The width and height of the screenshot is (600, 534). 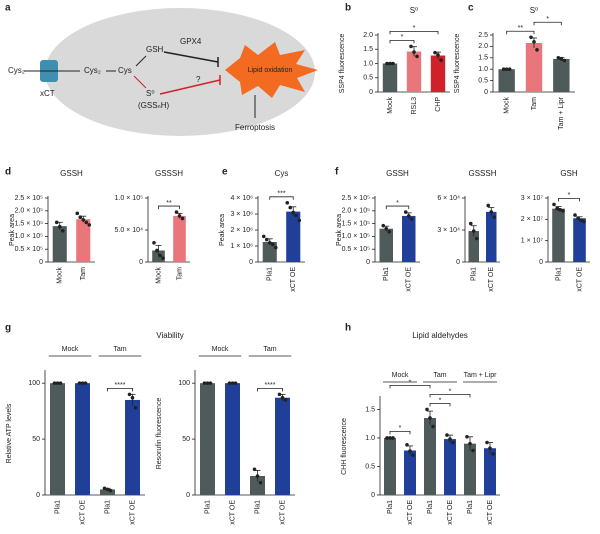 I want to click on chart-title: GSH, so click(x=569, y=173).